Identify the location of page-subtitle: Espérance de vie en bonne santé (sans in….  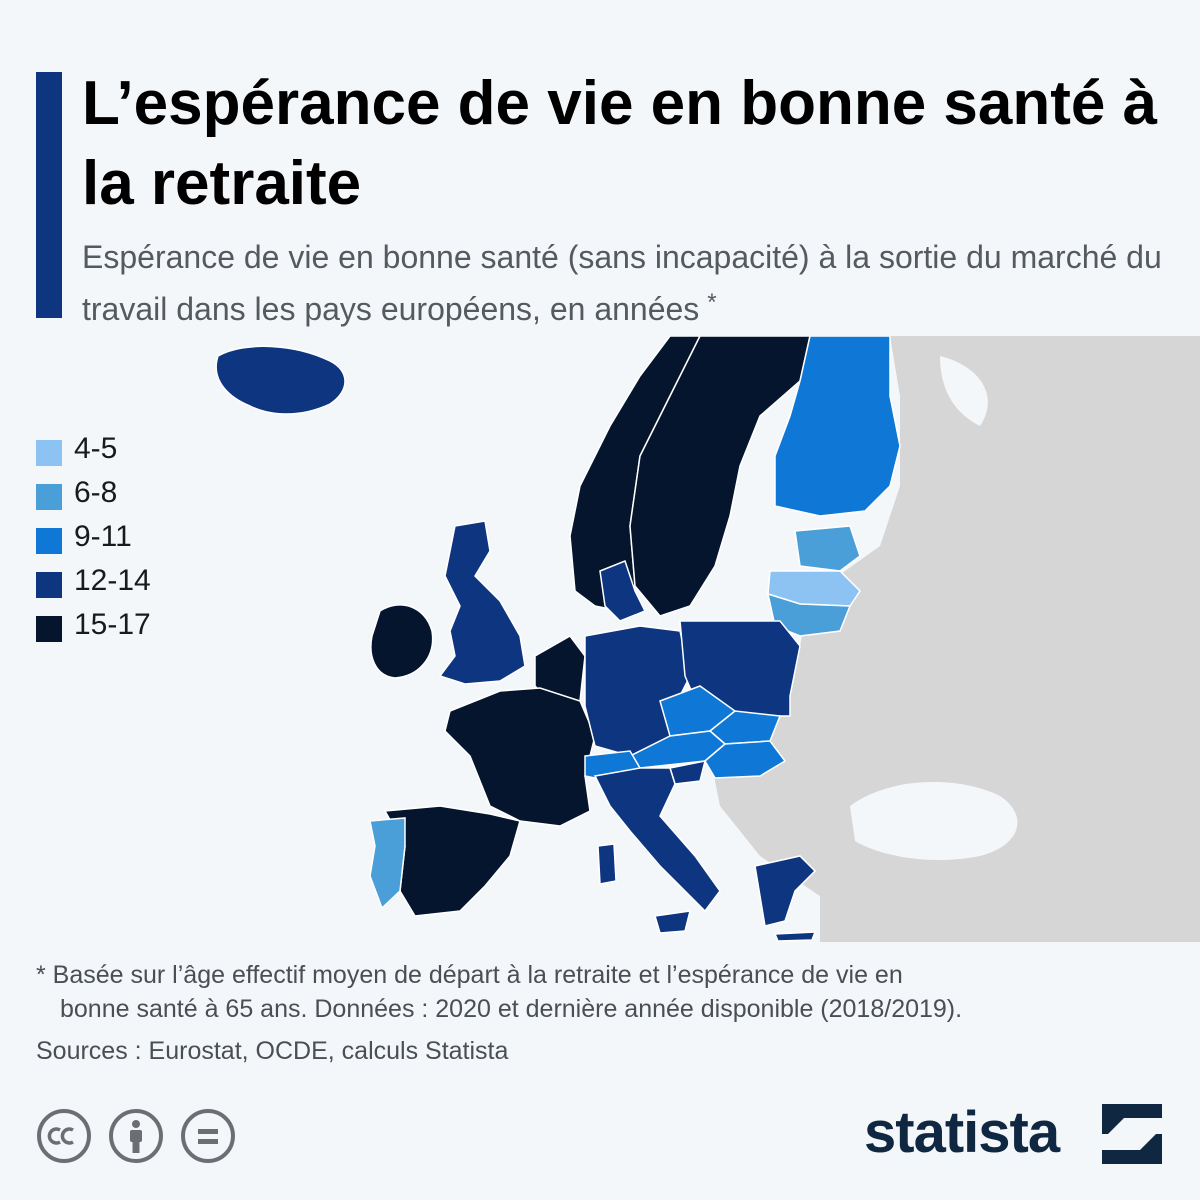
(632, 283).